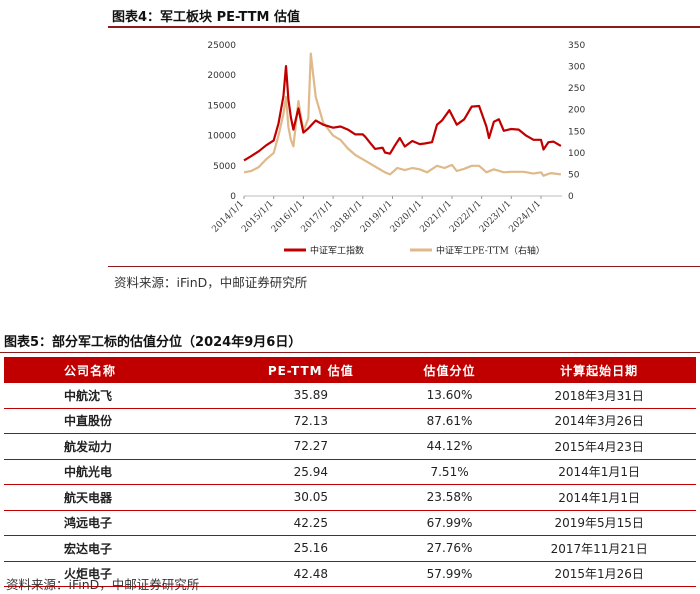 Image resolution: width=700 pixels, height=594 pixels. I want to click on table-row: 火炬电子 42.48 57.99% 2015年1月26日, so click(350, 574).